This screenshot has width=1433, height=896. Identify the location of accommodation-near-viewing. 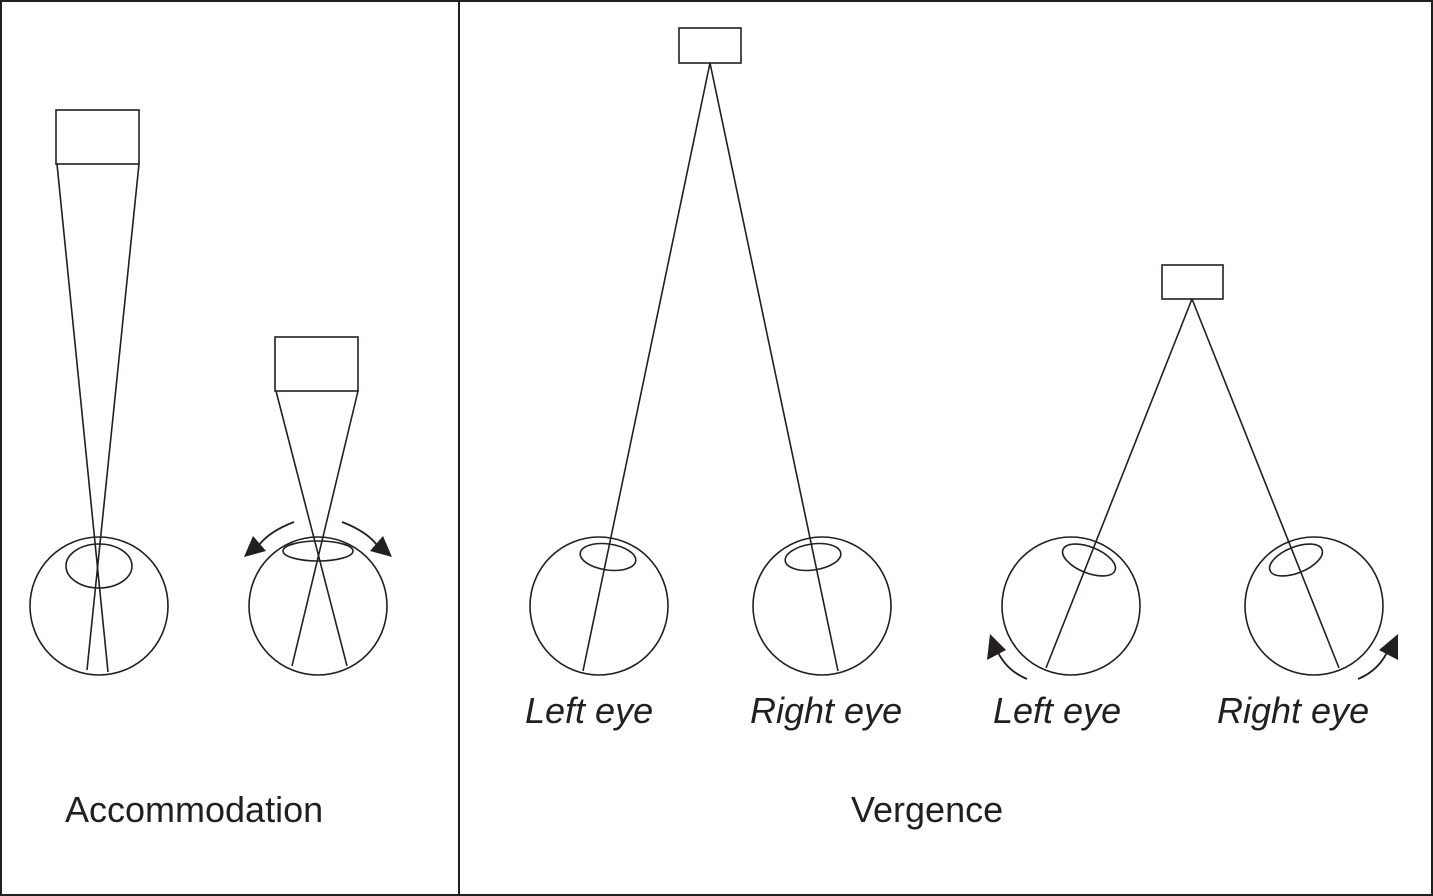
(318, 506).